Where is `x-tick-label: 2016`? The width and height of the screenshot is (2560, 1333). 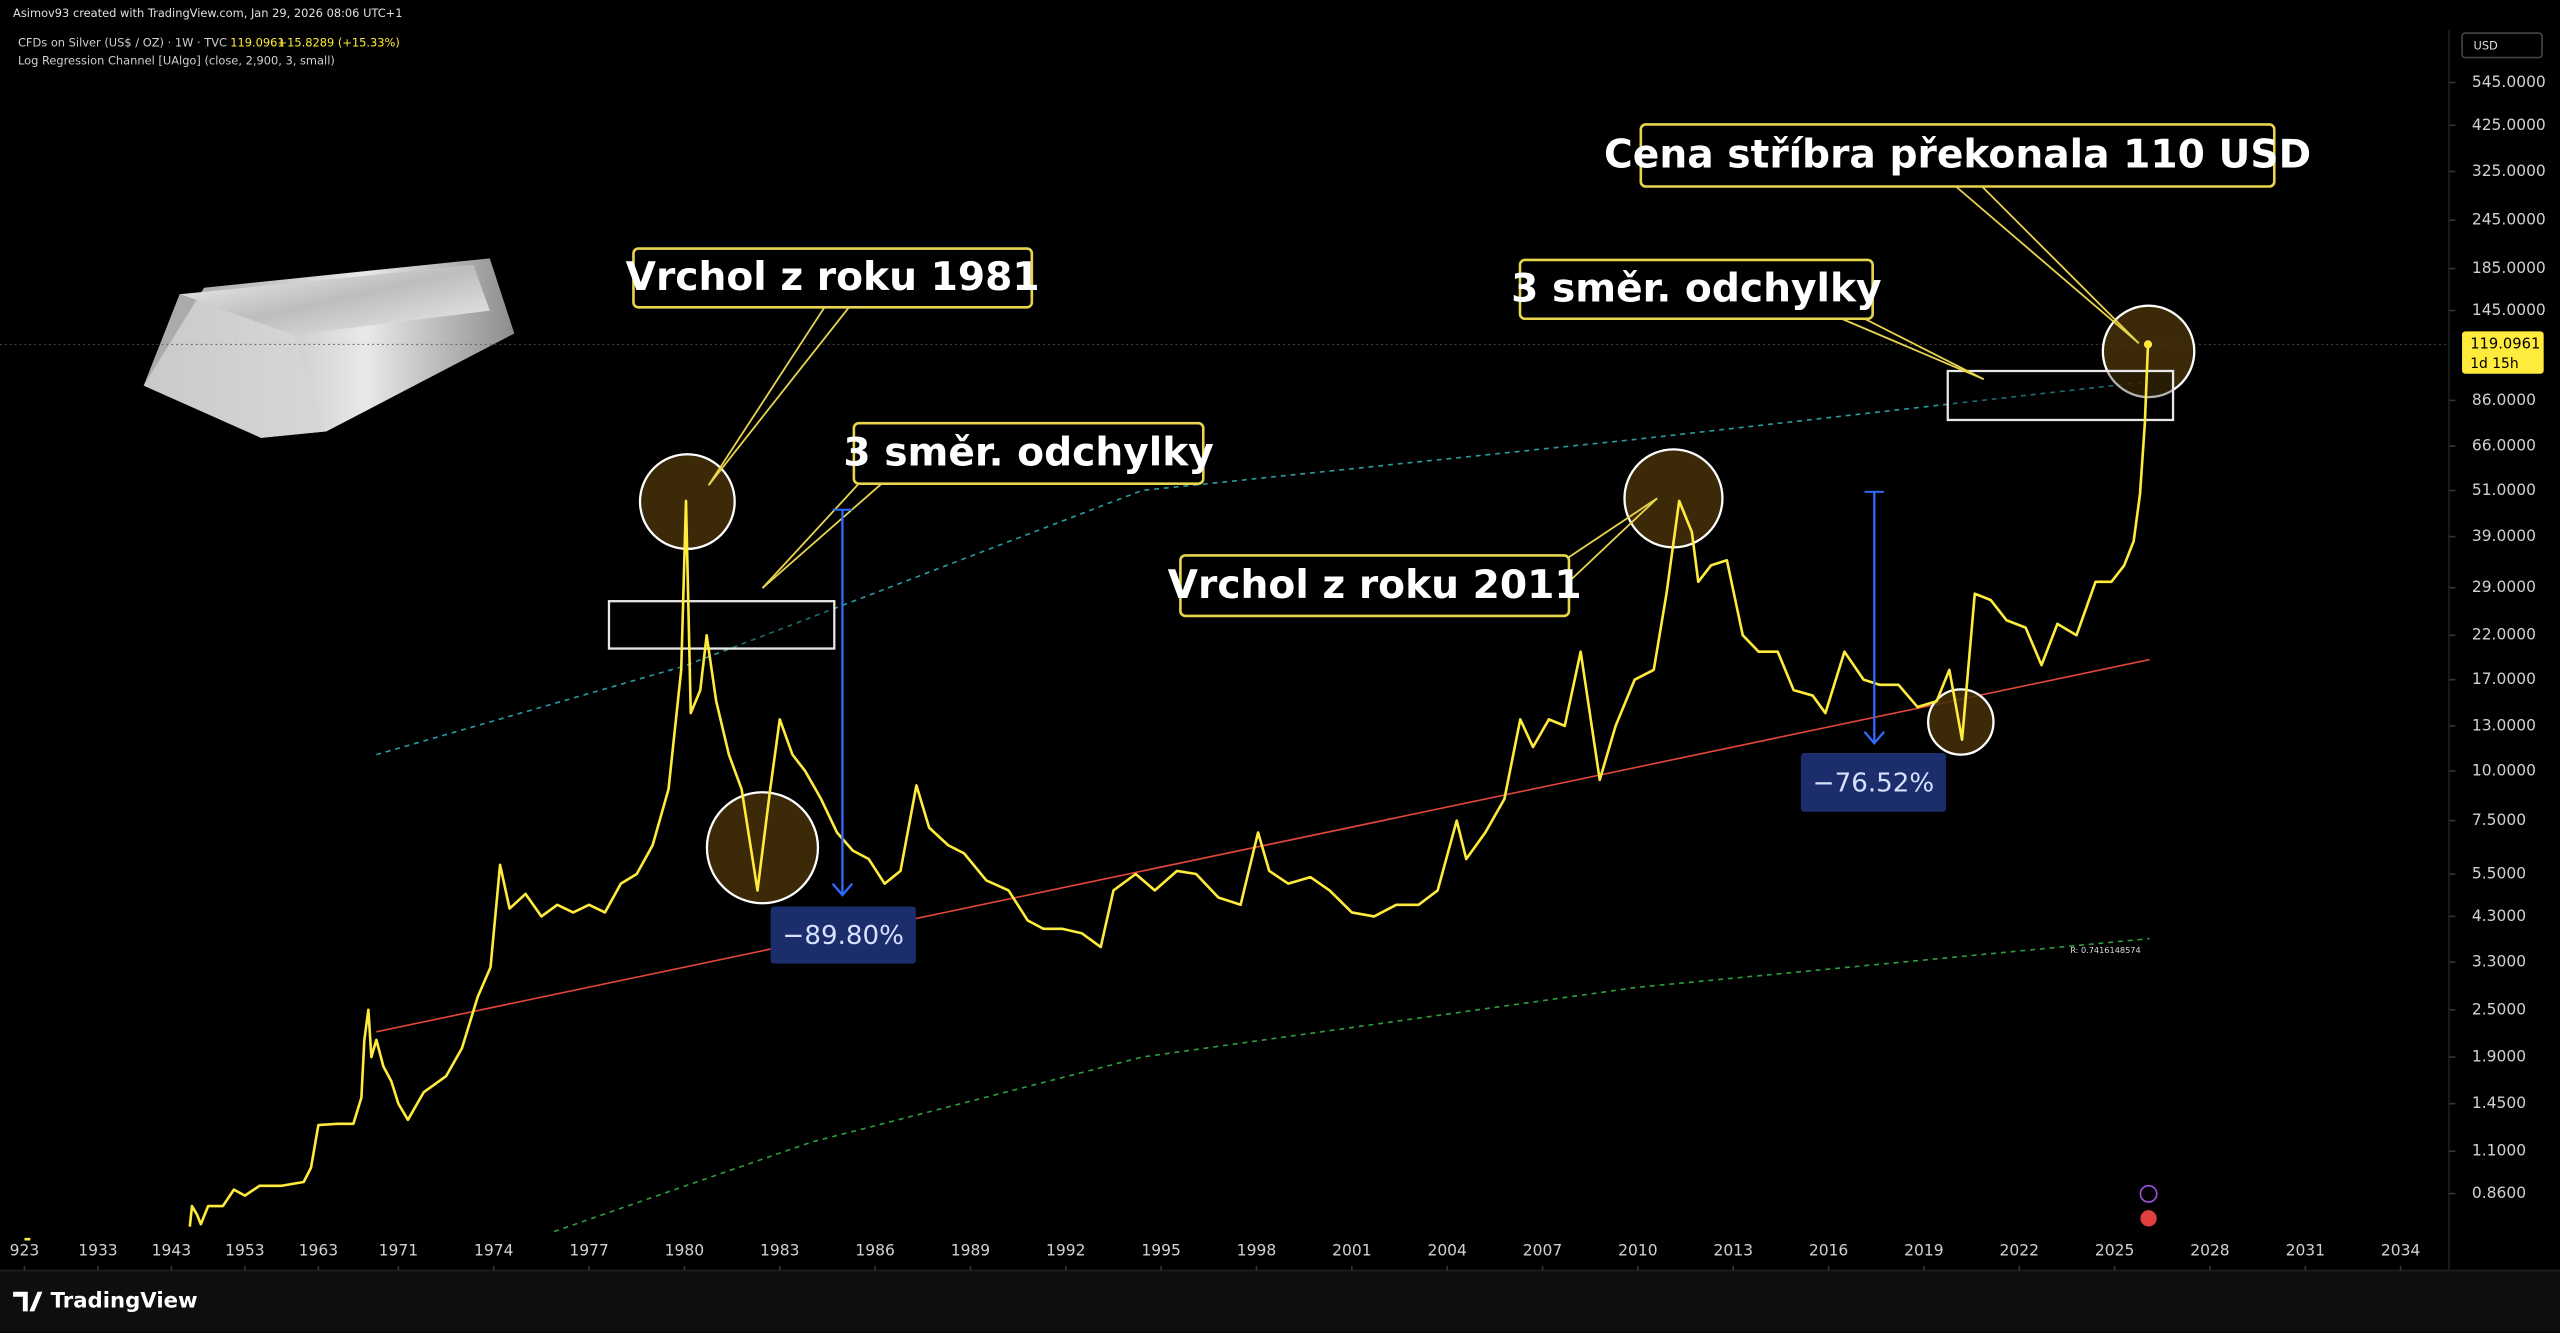
x-tick-label: 2016 is located at coordinates (1828, 1250).